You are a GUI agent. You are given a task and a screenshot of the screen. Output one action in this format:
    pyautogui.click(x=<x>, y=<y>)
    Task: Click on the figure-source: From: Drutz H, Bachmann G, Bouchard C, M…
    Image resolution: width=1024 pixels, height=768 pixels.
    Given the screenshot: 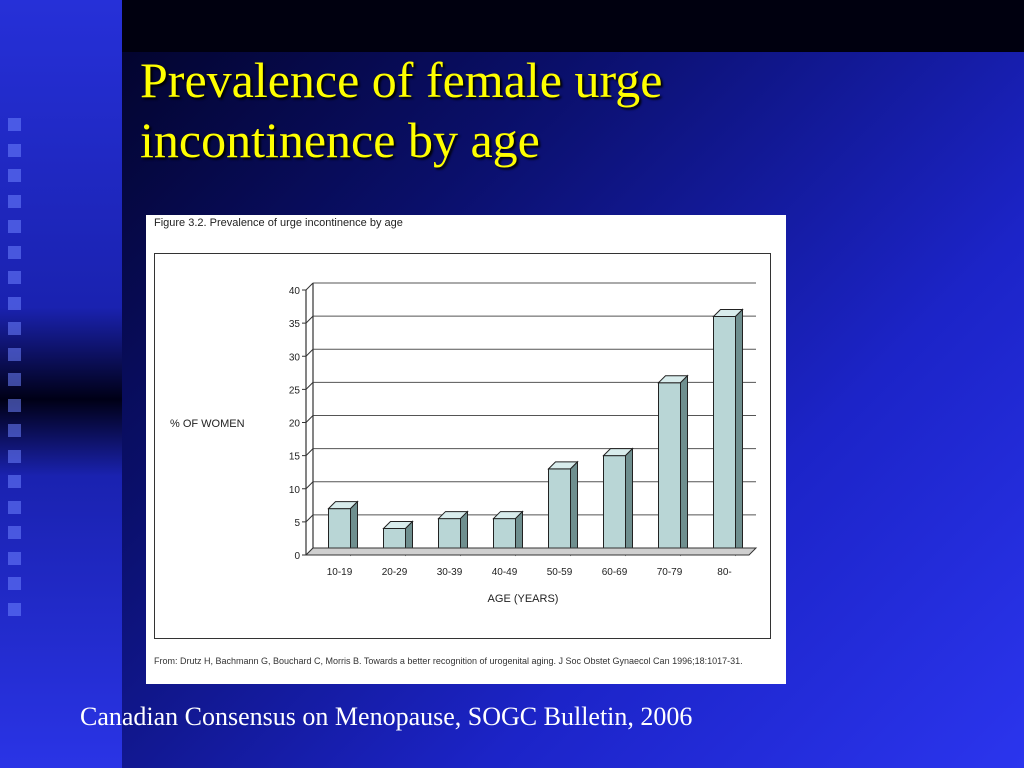 What is the action you would take?
    pyautogui.click(x=448, y=661)
    